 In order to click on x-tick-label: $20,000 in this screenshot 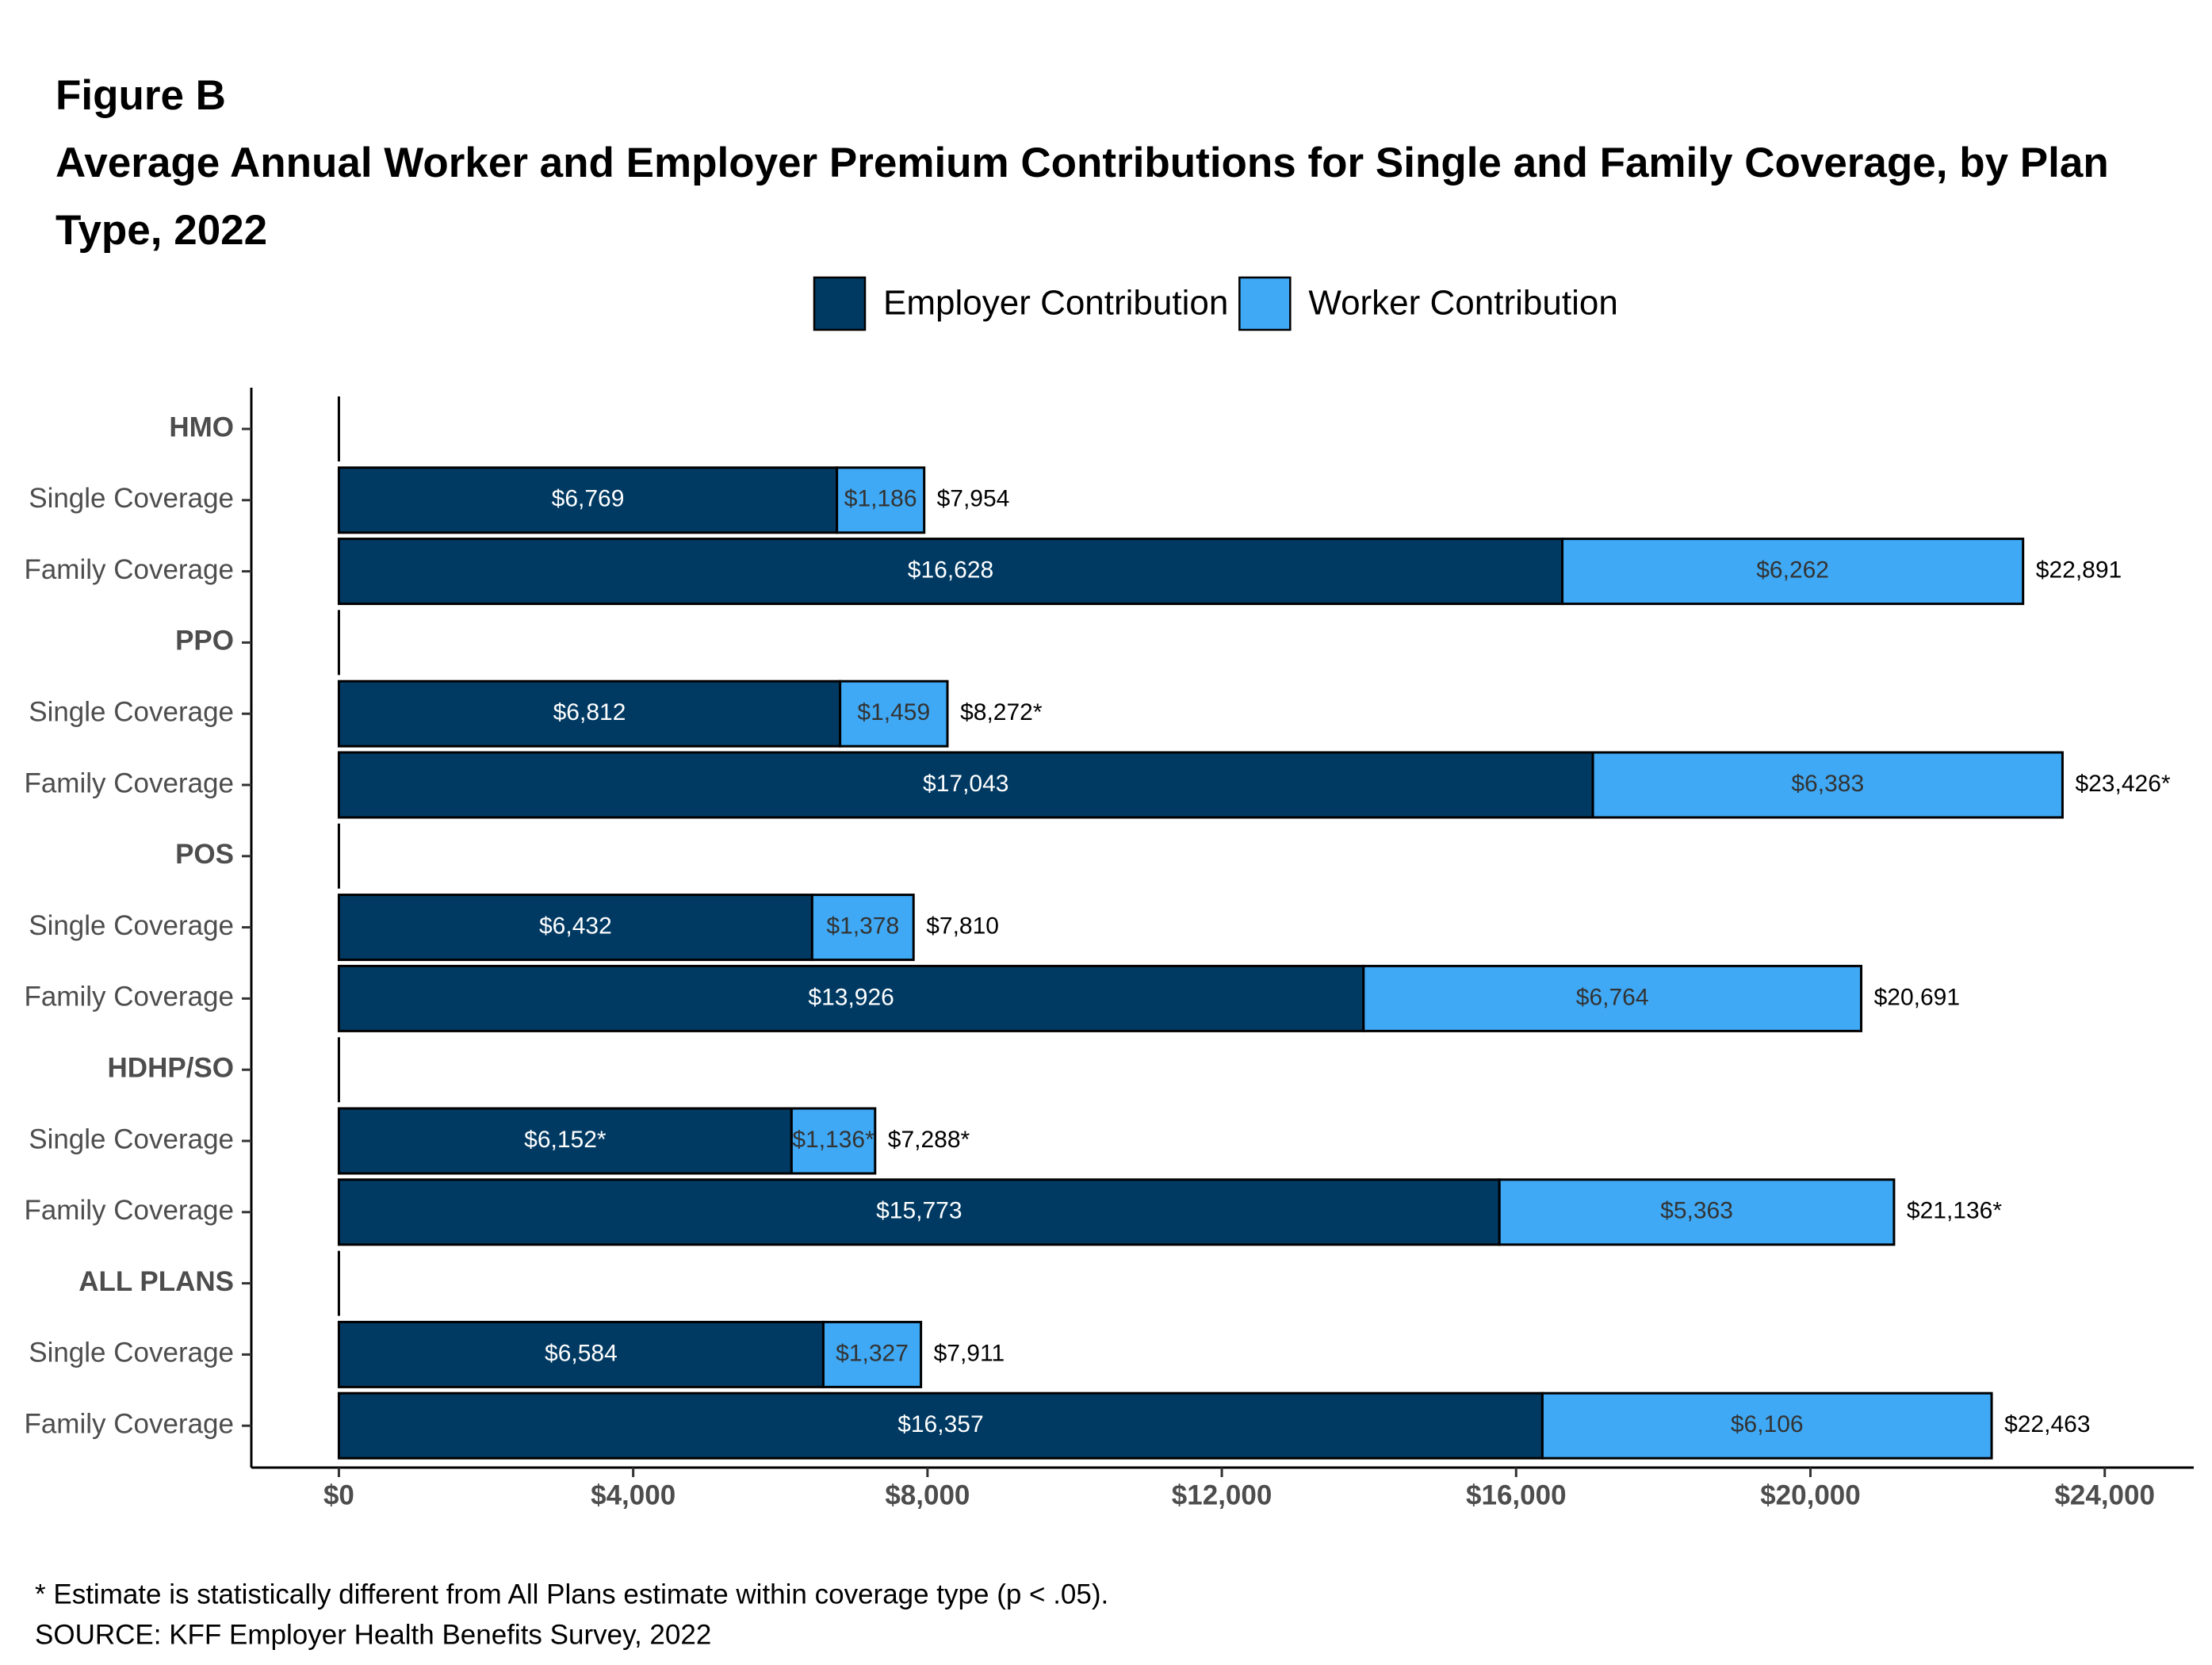, I will do `click(1811, 1494)`.